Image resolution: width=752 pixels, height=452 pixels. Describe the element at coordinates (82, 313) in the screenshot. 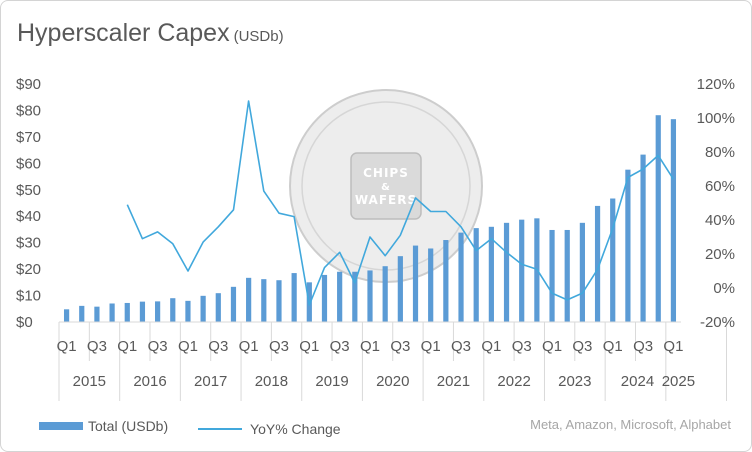

I see `bar-2015-q2` at that location.